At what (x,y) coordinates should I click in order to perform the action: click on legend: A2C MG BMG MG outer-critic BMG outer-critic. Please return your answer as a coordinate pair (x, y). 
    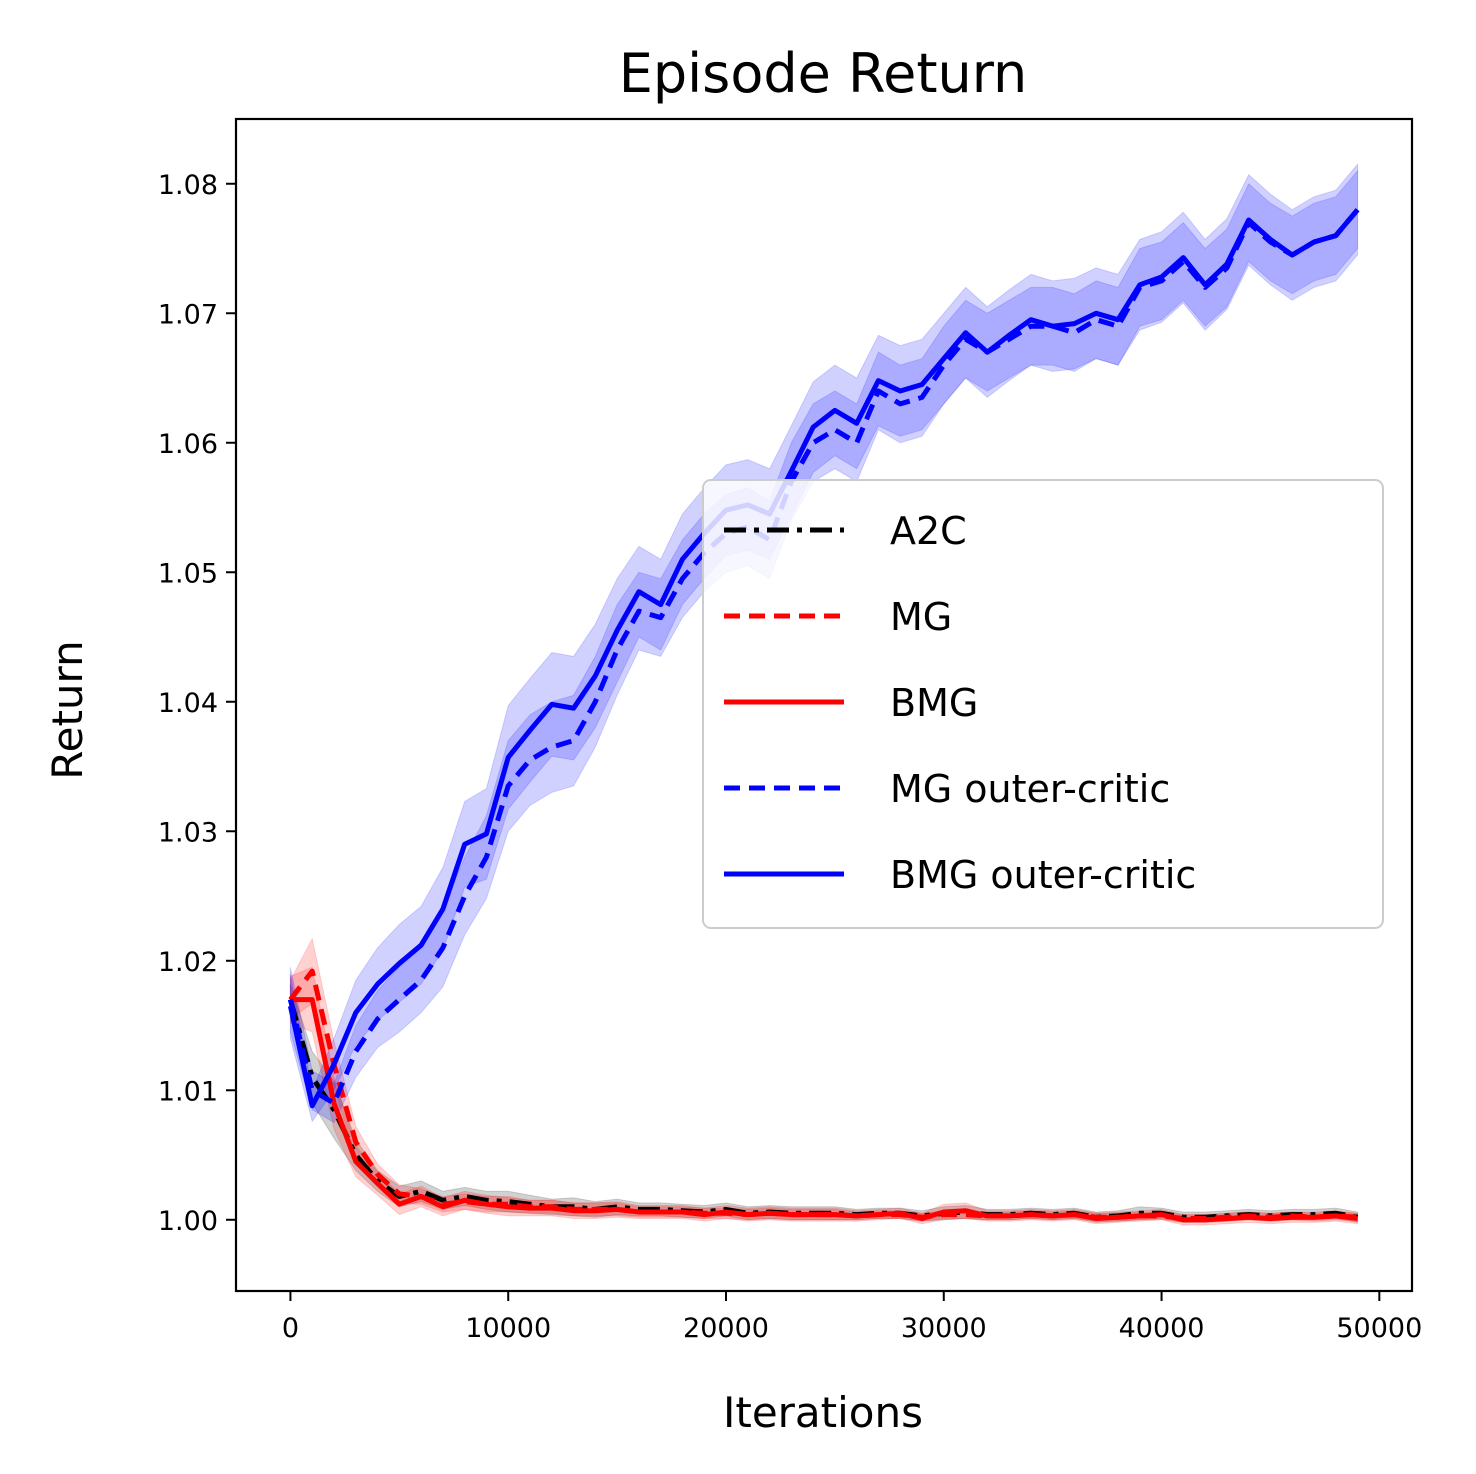
    Looking at the image, I should click on (1043, 704).